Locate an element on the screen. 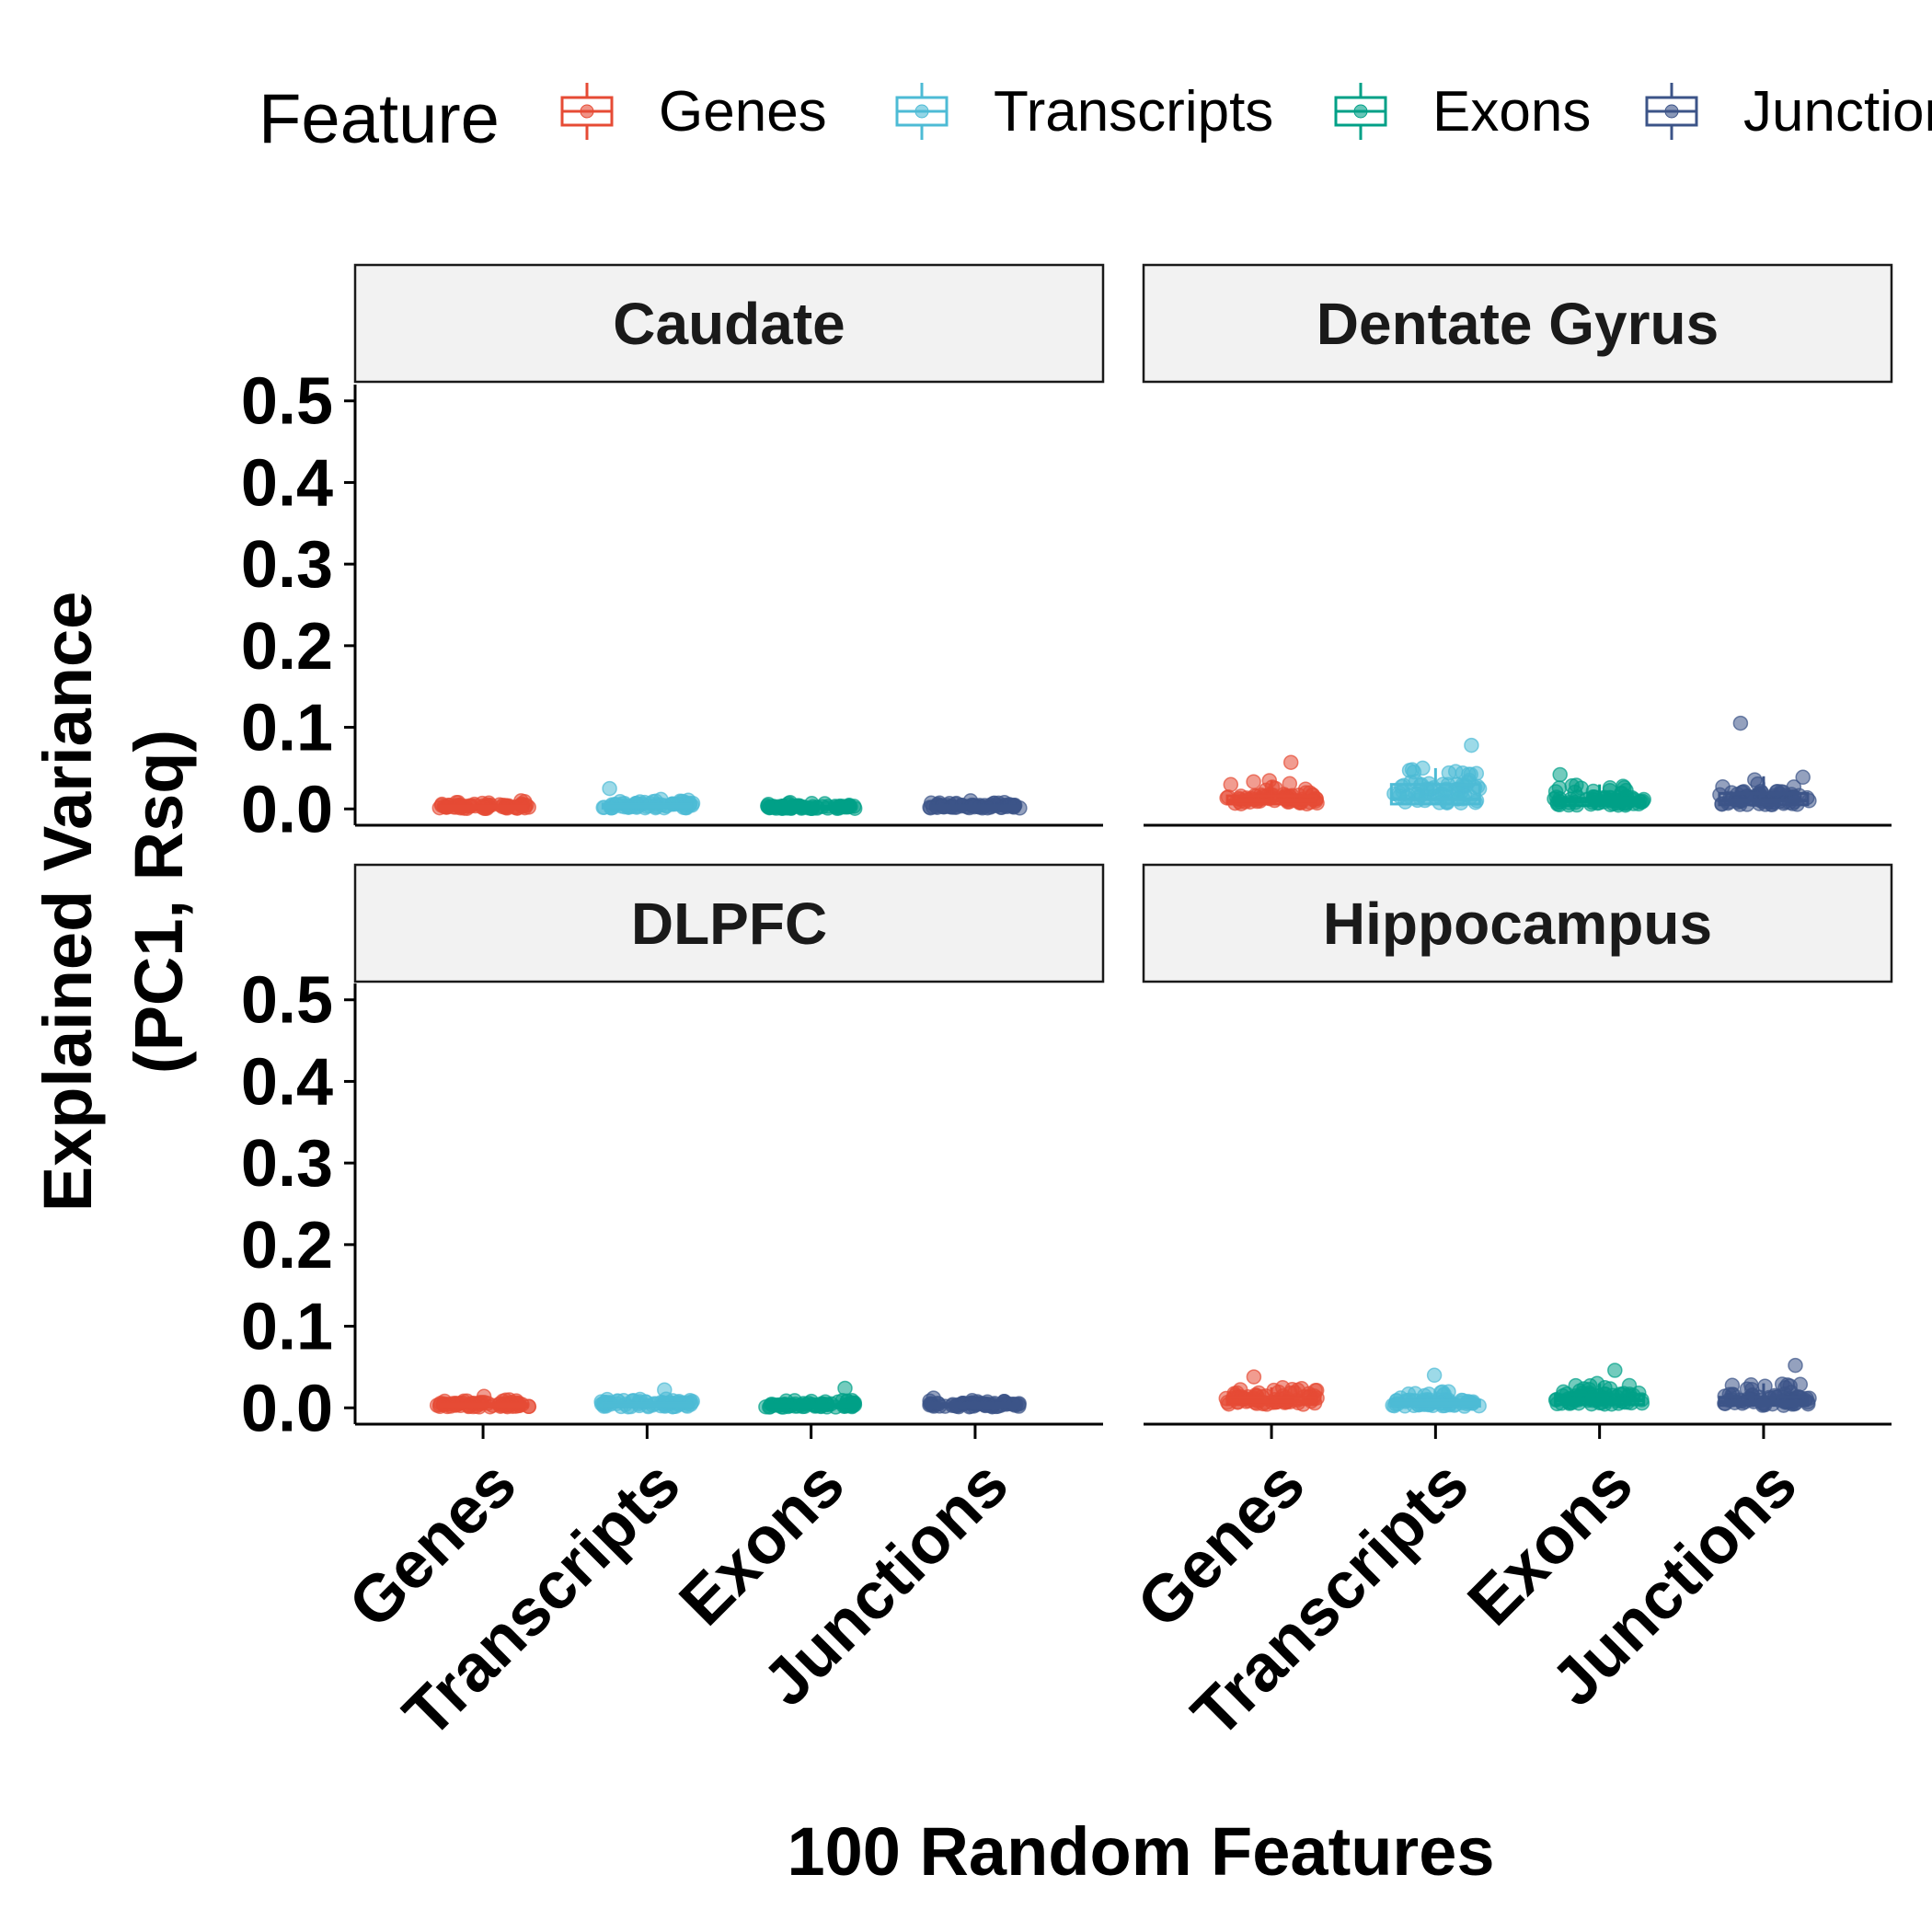 The image size is (1932, 1932). legend-item-exons: Exons is located at coordinates (1462, 112).